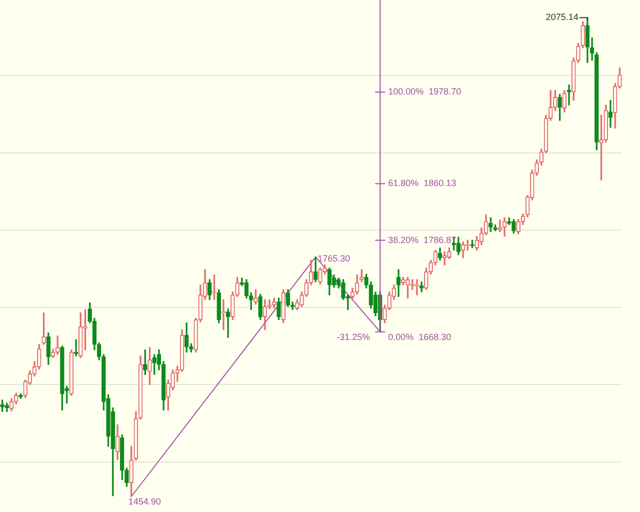 This screenshot has height=512, width=640. What do you see at coordinates (425, 91) in the screenshot?
I see `ref-line-label: 100.00% 1978.70` at bounding box center [425, 91].